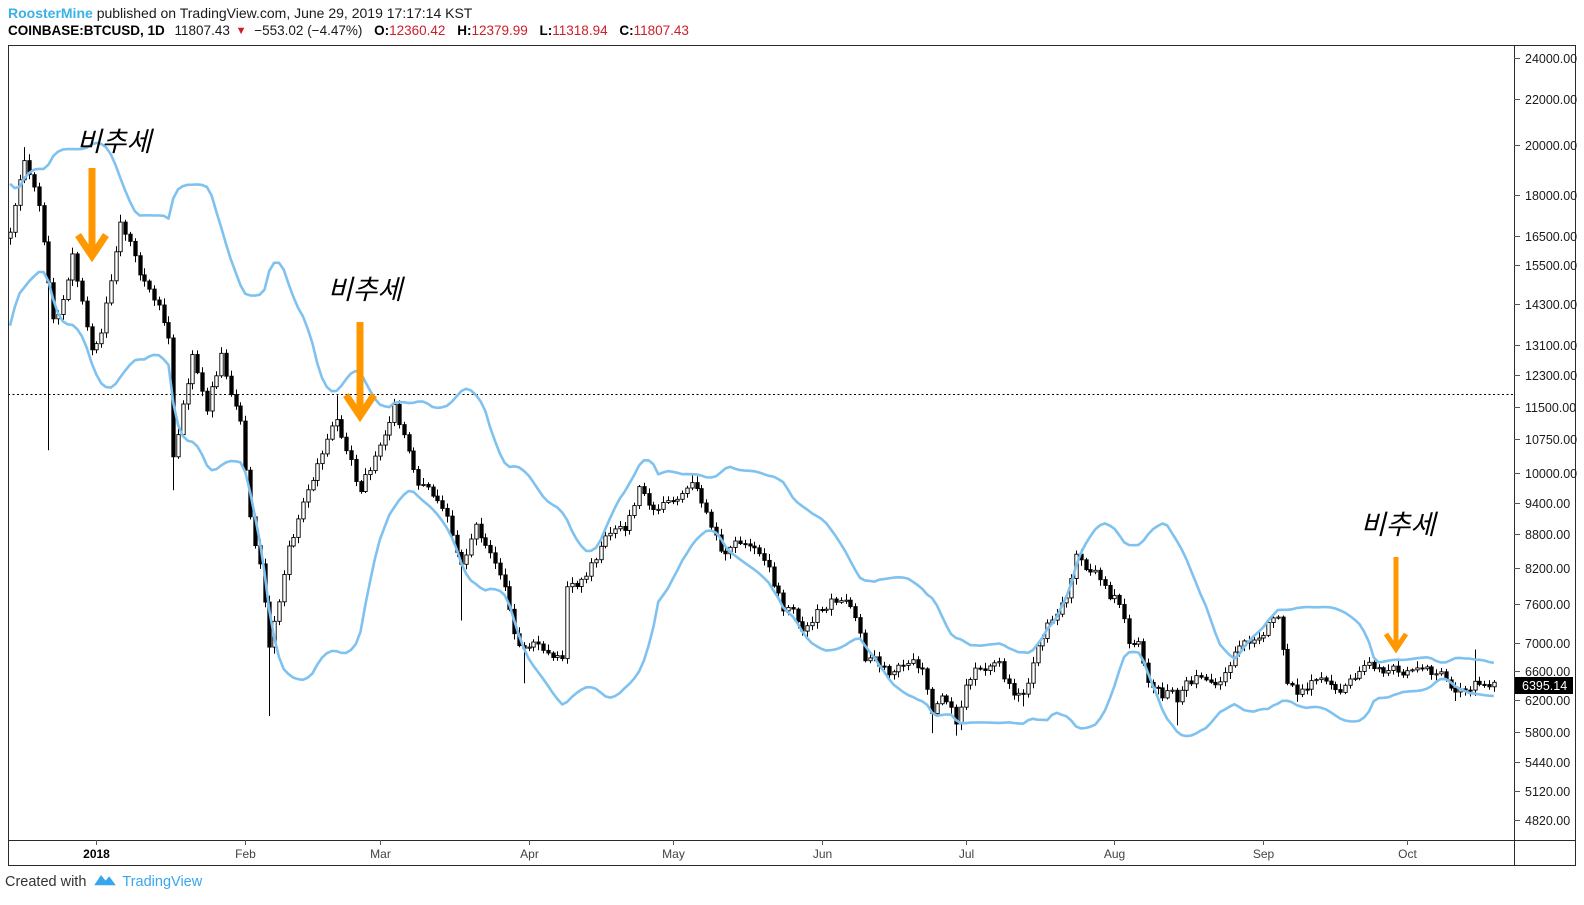  What do you see at coordinates (1551, 440) in the screenshot?
I see `price-axis-label: 10750.00` at bounding box center [1551, 440].